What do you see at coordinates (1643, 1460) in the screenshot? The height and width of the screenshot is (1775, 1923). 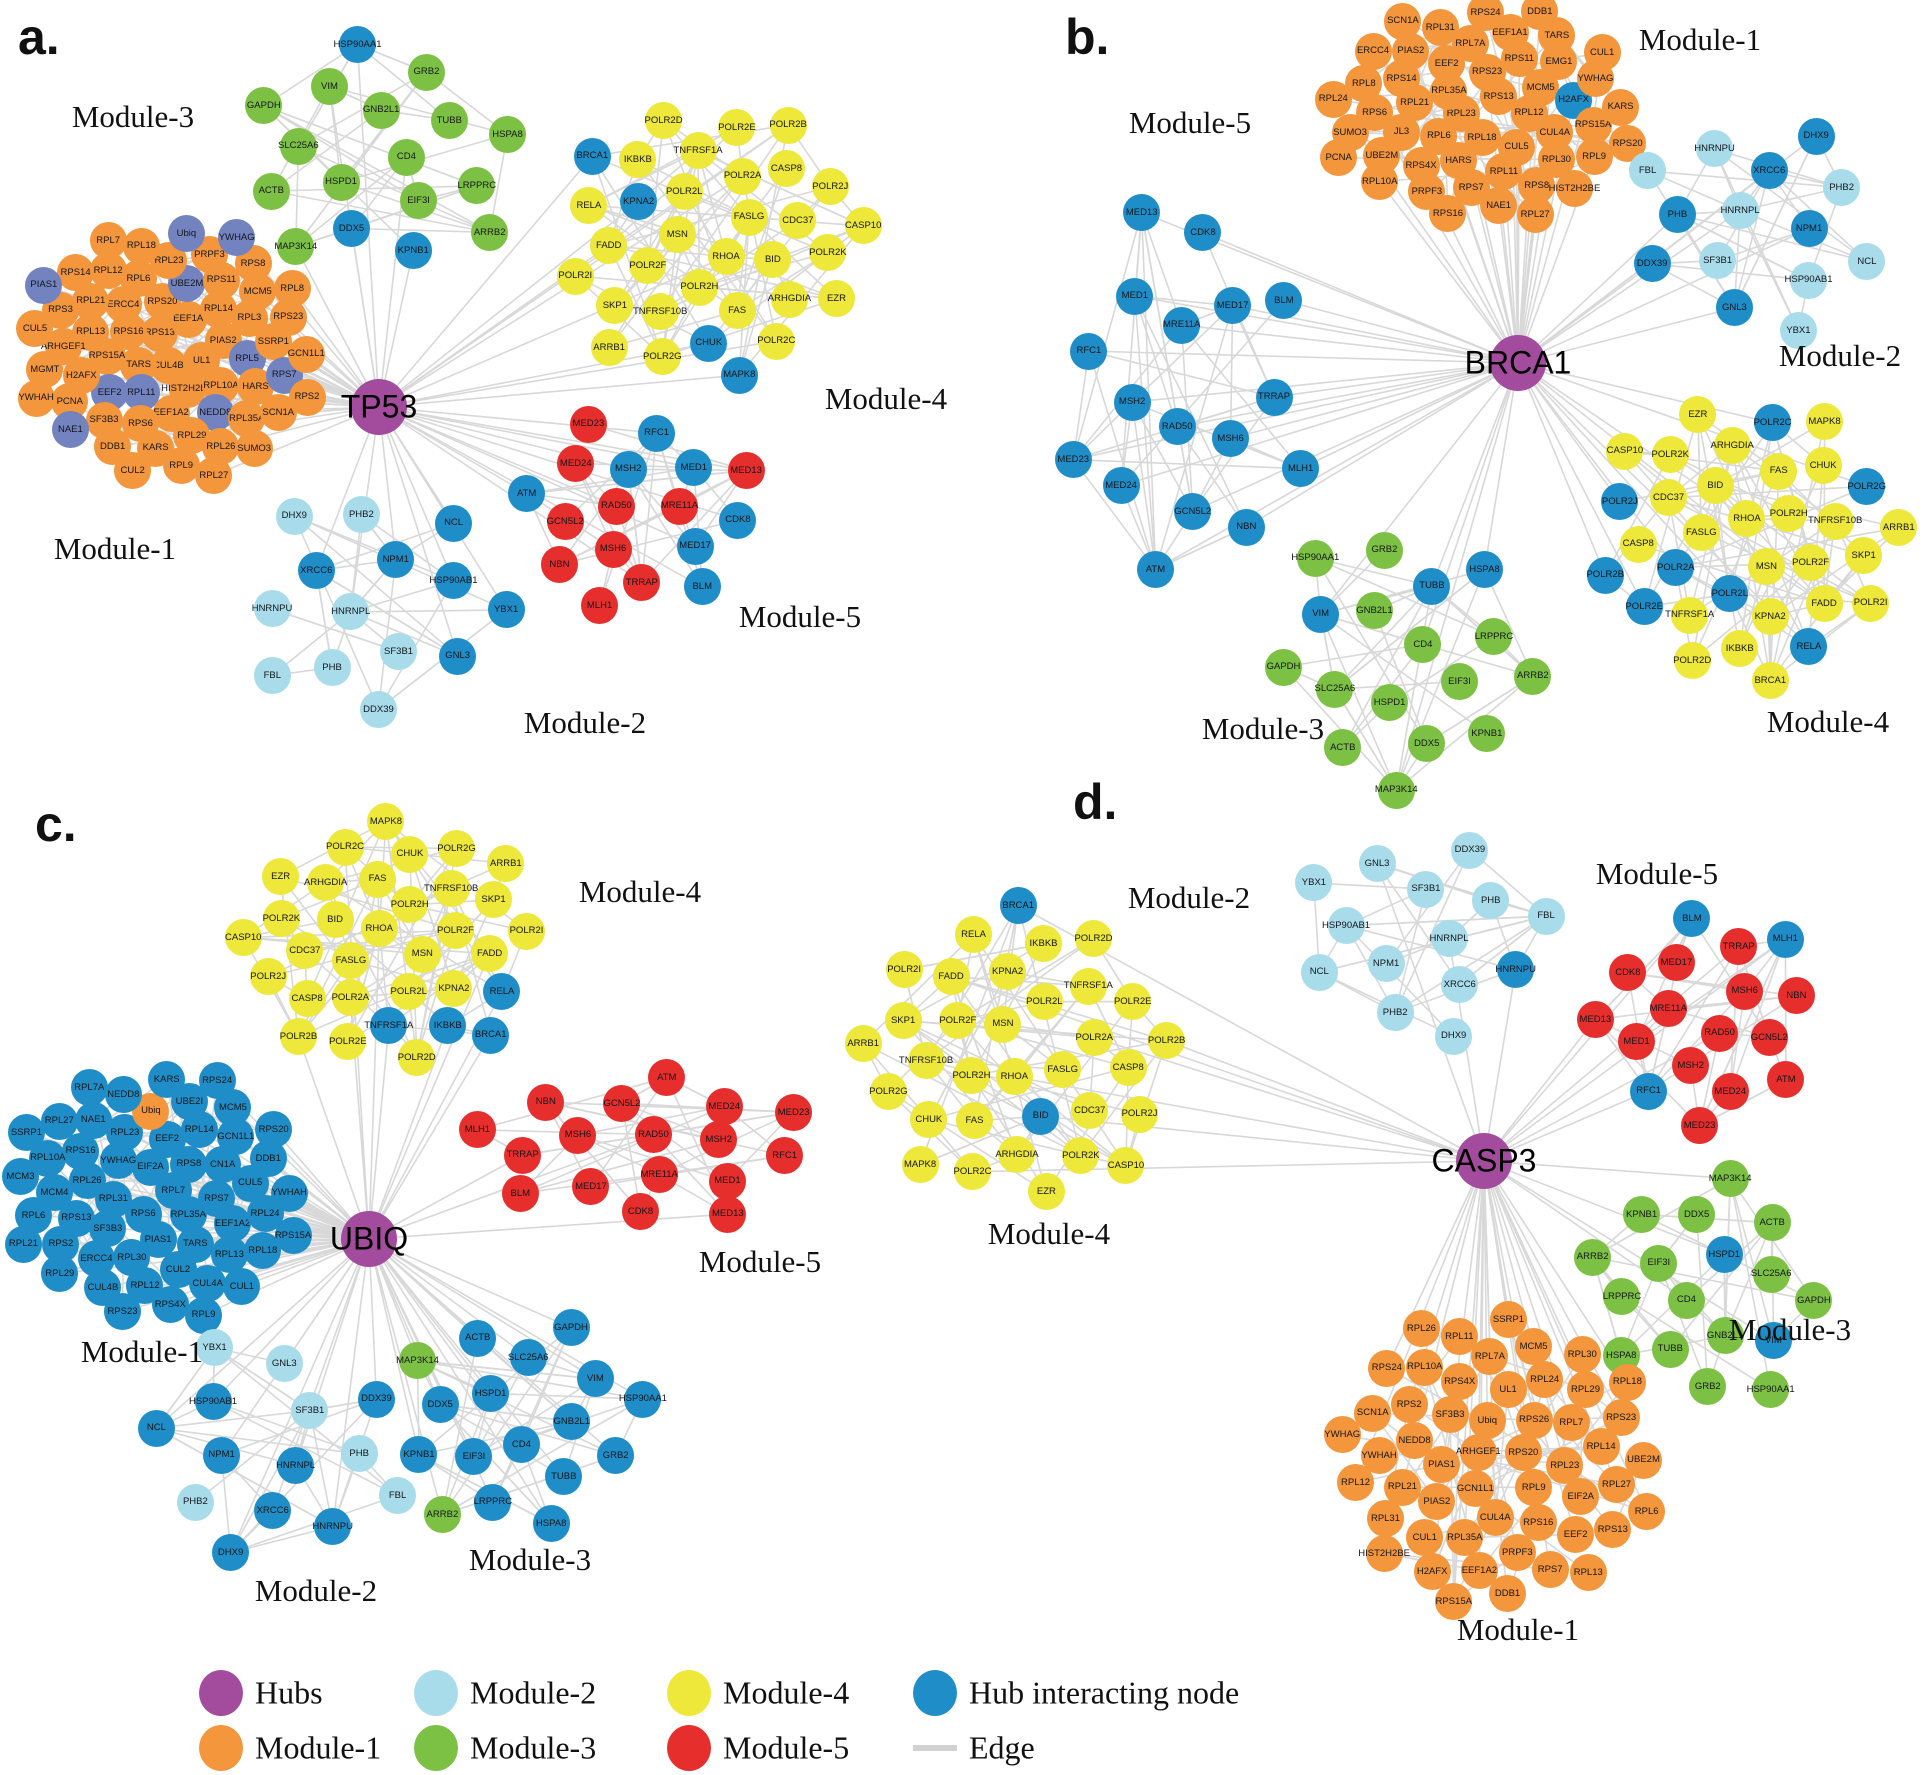 I see `node-label: UBE2M` at bounding box center [1643, 1460].